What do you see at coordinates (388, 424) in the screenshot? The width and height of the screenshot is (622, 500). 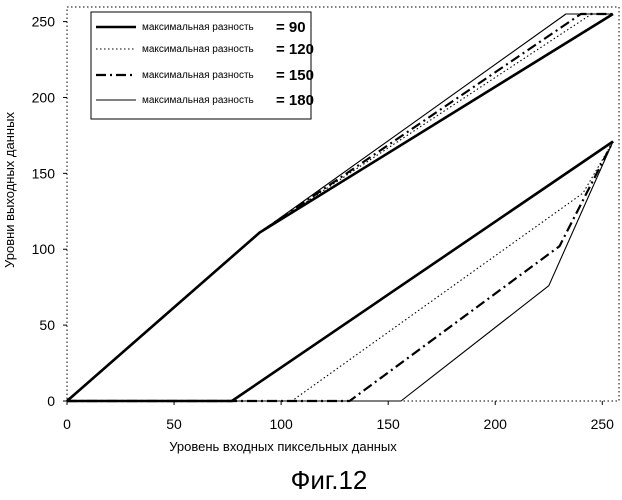 I see `x-tick-label: 150` at bounding box center [388, 424].